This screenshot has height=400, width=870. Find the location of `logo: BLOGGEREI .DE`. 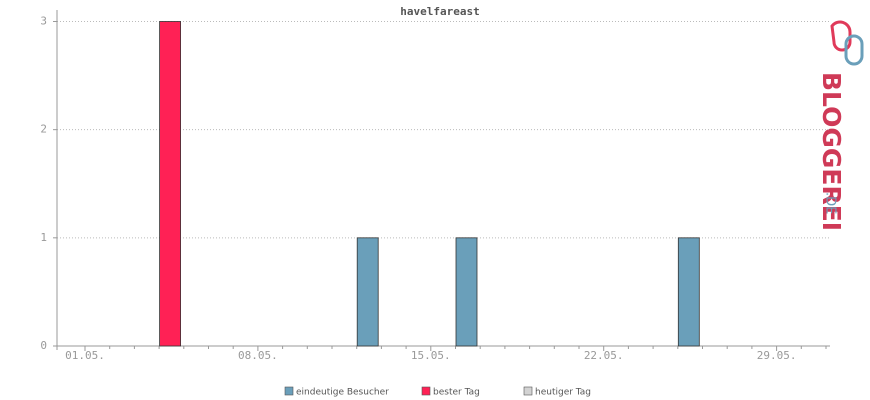

logo: BLOGGEREI .DE is located at coordinates (840, 125).